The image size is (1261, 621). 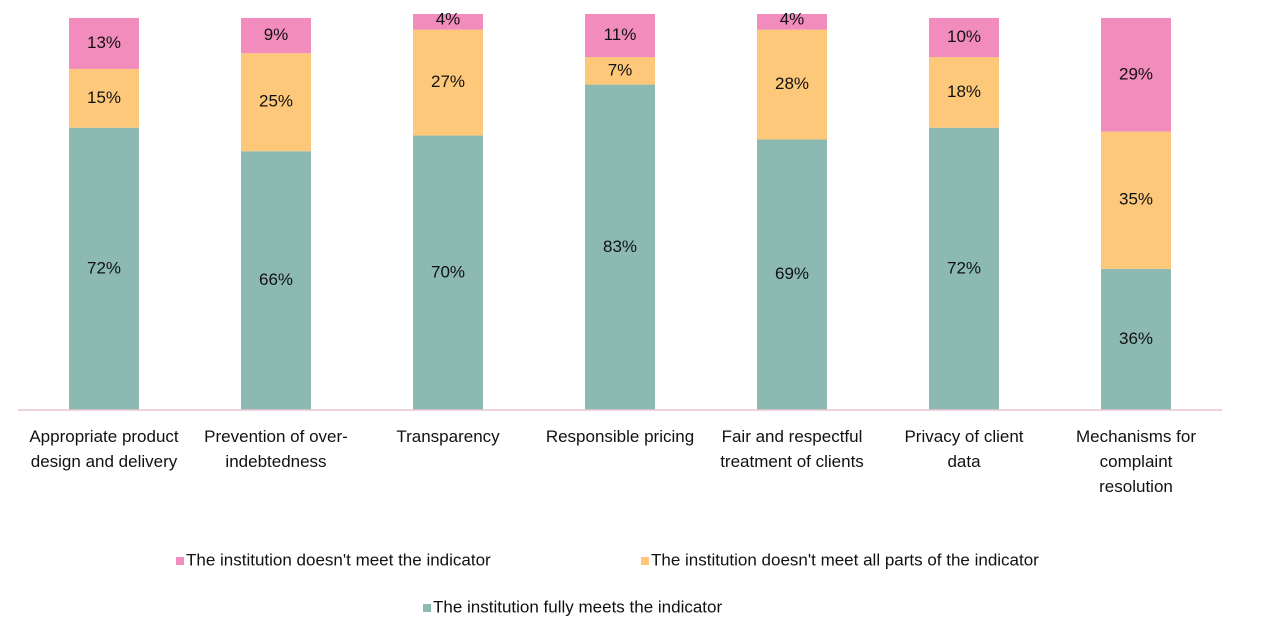 I want to click on data-label: 7%, so click(x=620, y=69).